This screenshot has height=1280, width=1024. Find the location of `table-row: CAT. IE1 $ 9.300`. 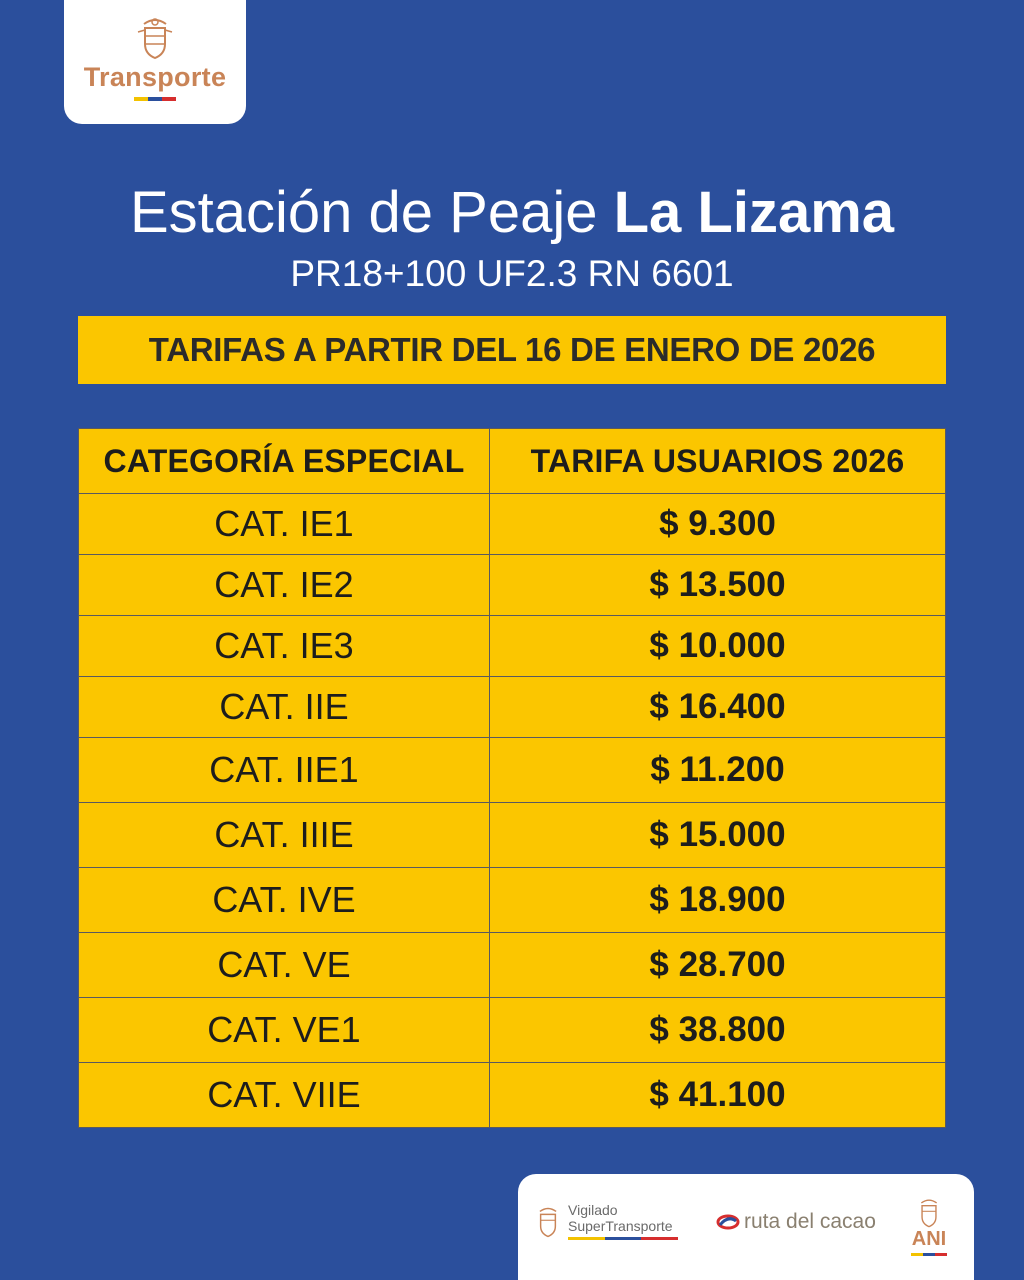

table-row: CAT. IE1 $ 9.300 is located at coordinates (512, 524).